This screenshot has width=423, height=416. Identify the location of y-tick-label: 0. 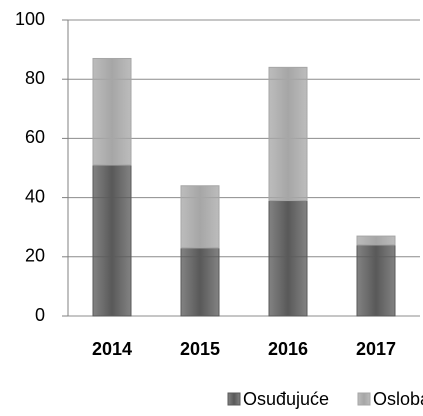
(40, 315).